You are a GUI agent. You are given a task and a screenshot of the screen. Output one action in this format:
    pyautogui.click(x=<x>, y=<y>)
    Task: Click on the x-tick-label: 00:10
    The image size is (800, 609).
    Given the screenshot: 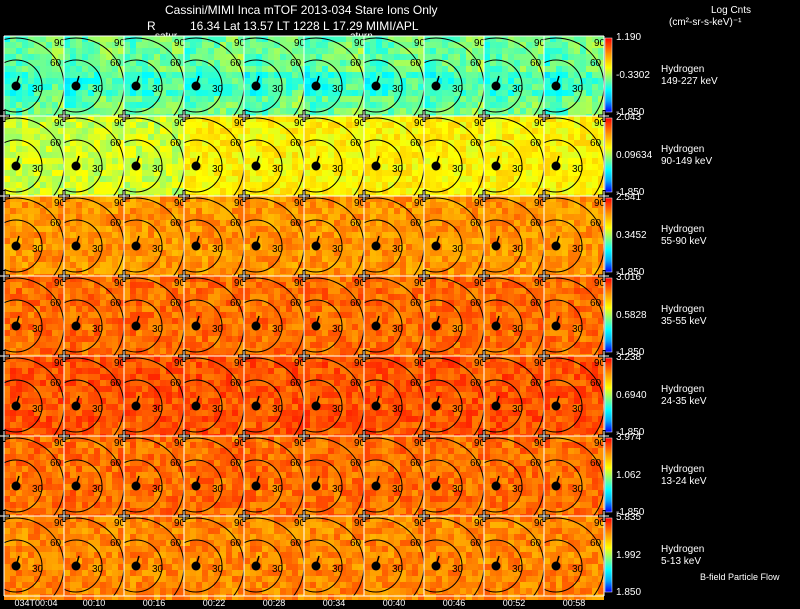 What is the action you would take?
    pyautogui.click(x=94, y=603)
    